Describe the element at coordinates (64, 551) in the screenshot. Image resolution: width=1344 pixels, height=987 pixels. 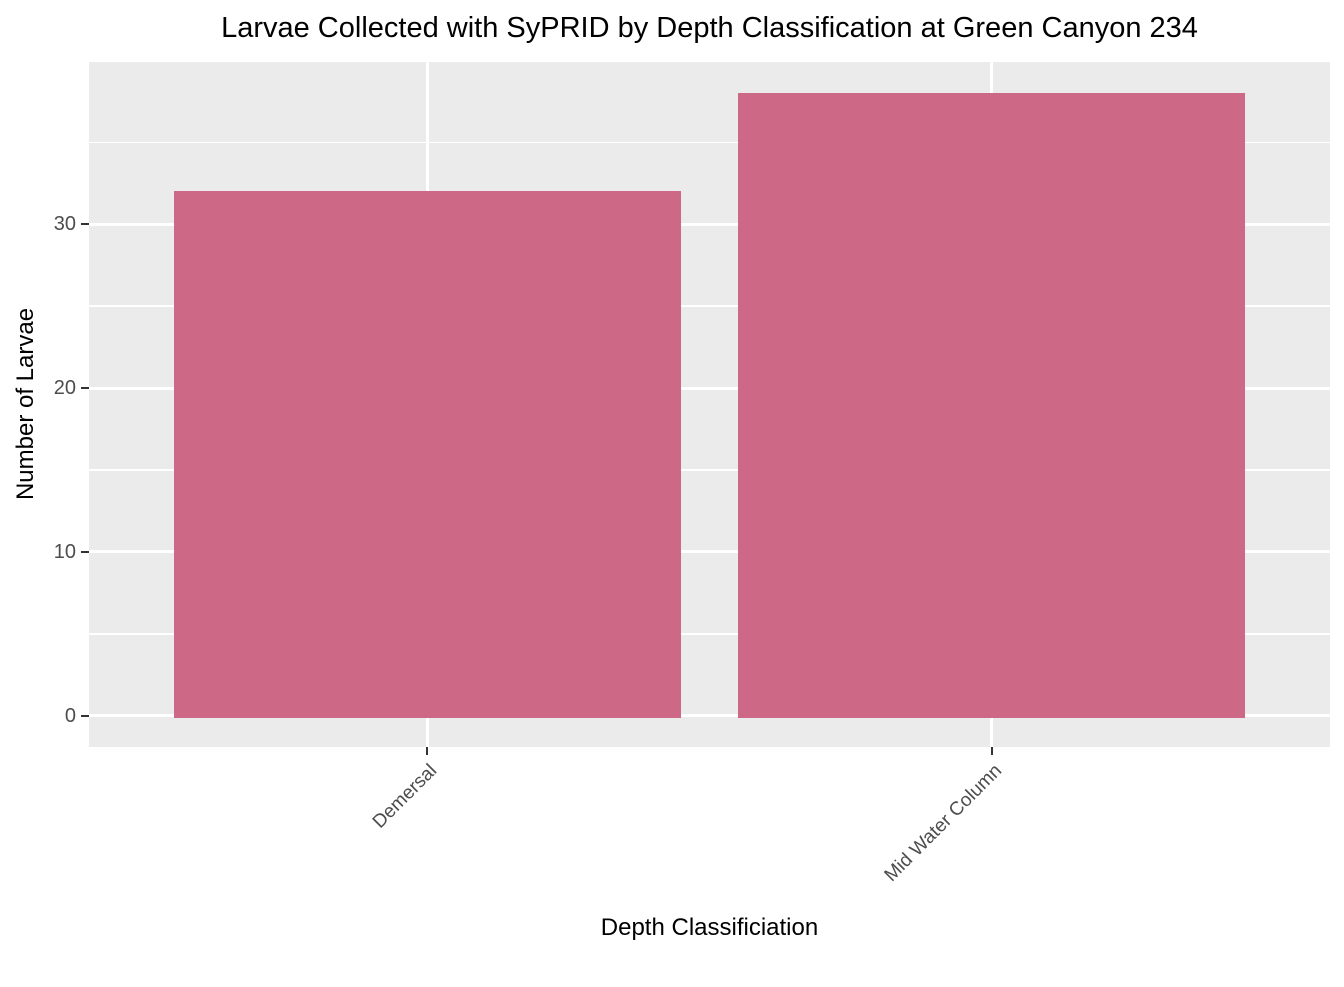
I see `y-tick-label: 10` at that location.